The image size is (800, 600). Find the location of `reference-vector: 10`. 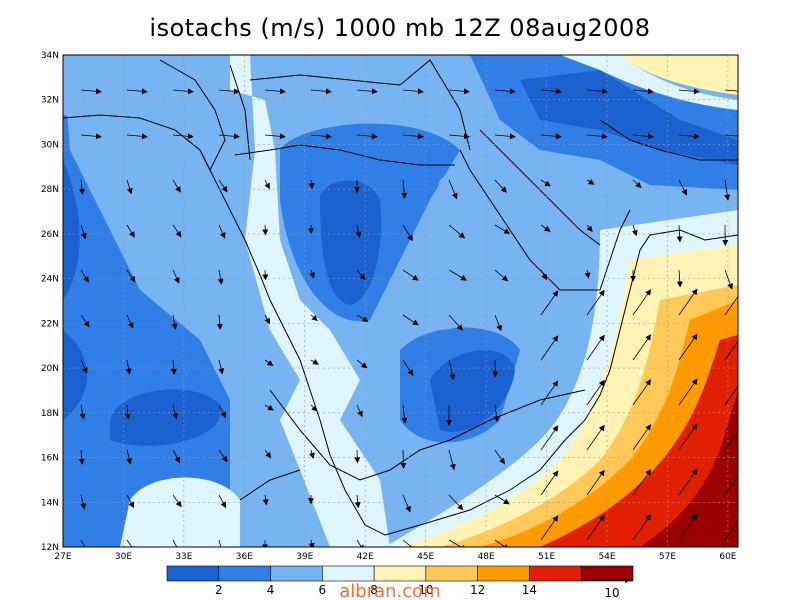

reference-vector: 10 is located at coordinates (610, 588).